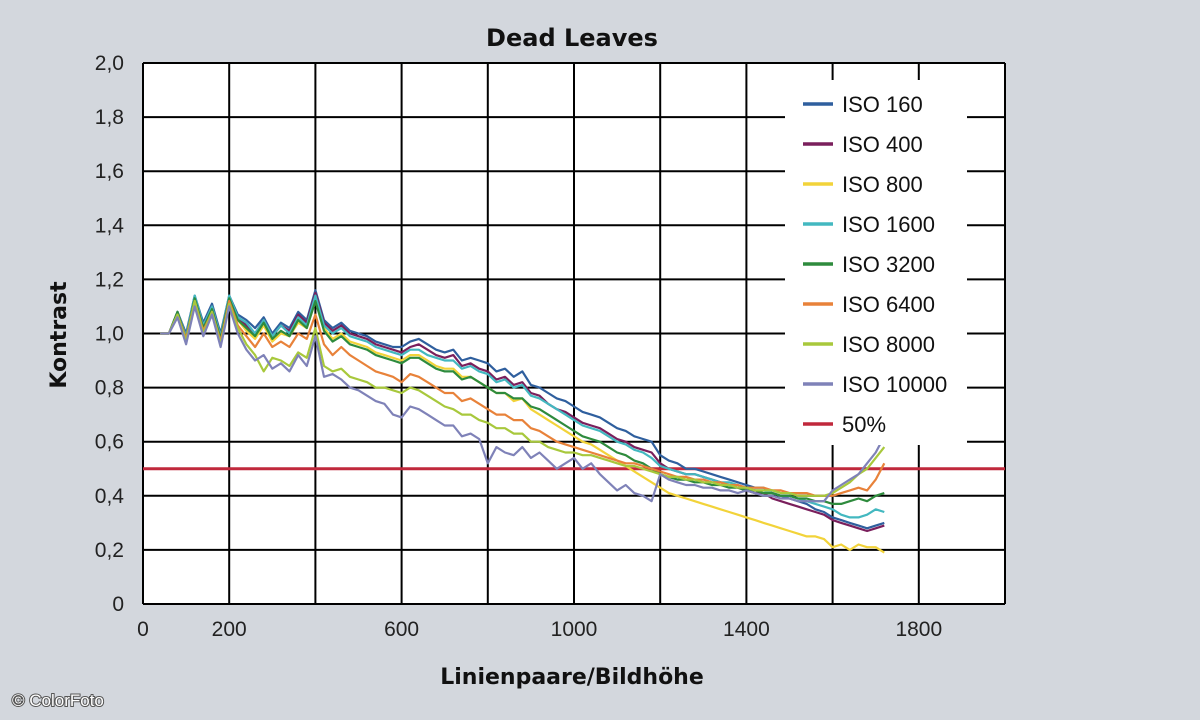  I want to click on y-axis-ticks: 0 0,2 0,4 0,6 0,8 1,0 1,2 1,4 1,6 1,8 2,0, so click(110, 334).